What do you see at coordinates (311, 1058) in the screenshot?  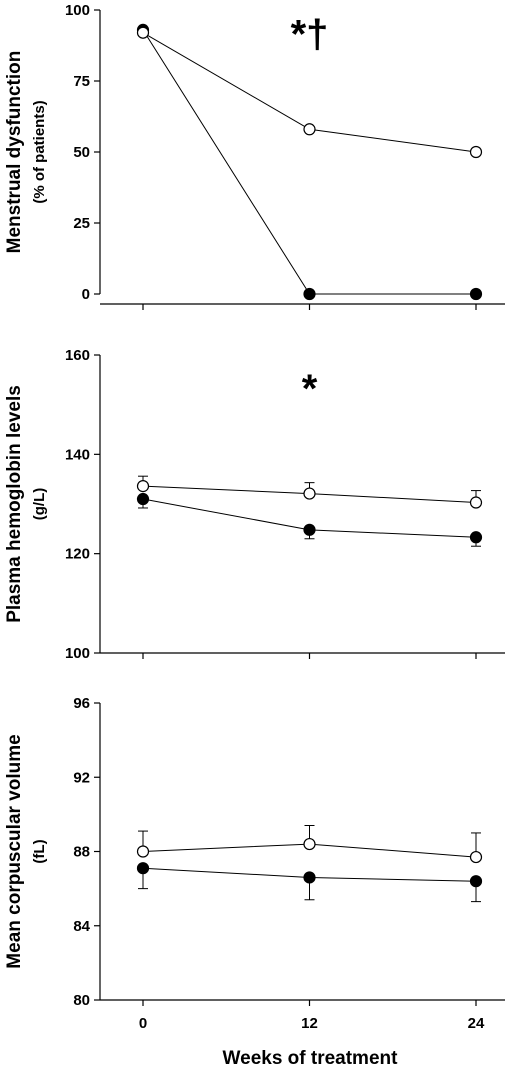 I see `x-axis-title: Weeks of treatment` at bounding box center [311, 1058].